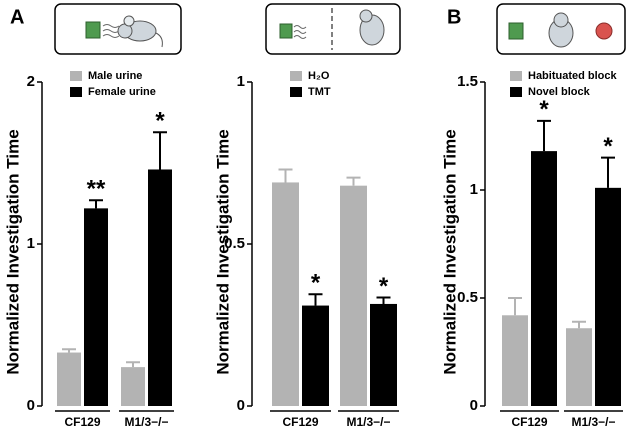 This screenshot has height=435, width=633. What do you see at coordinates (115, 76) in the screenshot?
I see `legend-label: Male urine` at bounding box center [115, 76].